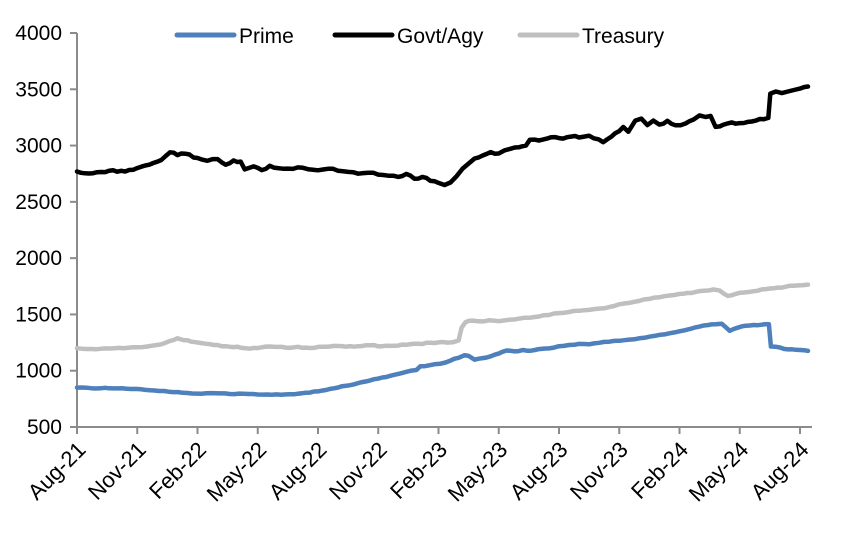  Describe the element at coordinates (237, 472) in the screenshot. I see `x-axis-tick-label: May-22` at that location.